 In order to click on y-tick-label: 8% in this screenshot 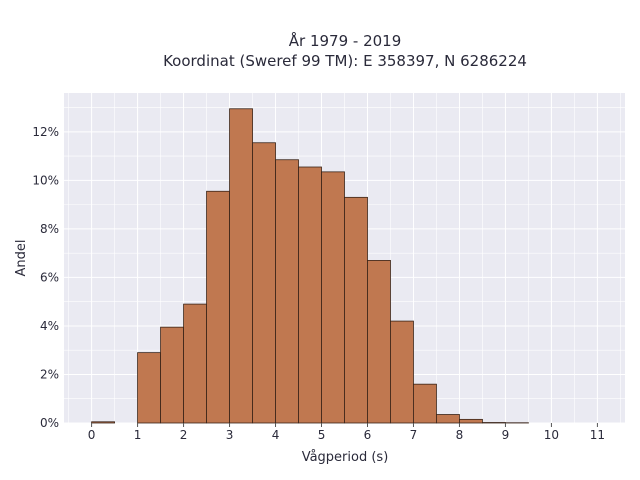, I will do `click(49, 229)`.